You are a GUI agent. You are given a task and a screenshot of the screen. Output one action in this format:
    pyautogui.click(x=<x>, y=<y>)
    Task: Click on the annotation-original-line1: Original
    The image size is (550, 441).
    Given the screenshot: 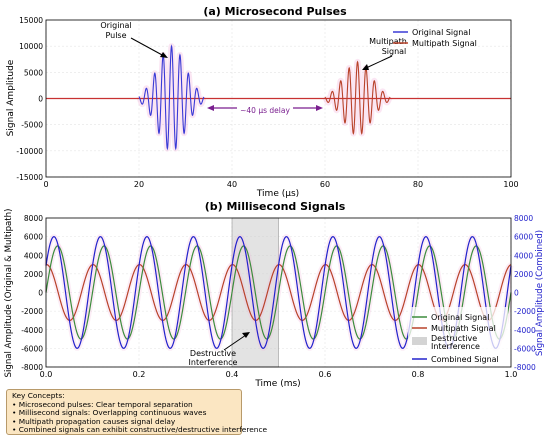 What is the action you would take?
    pyautogui.click(x=115, y=25)
    